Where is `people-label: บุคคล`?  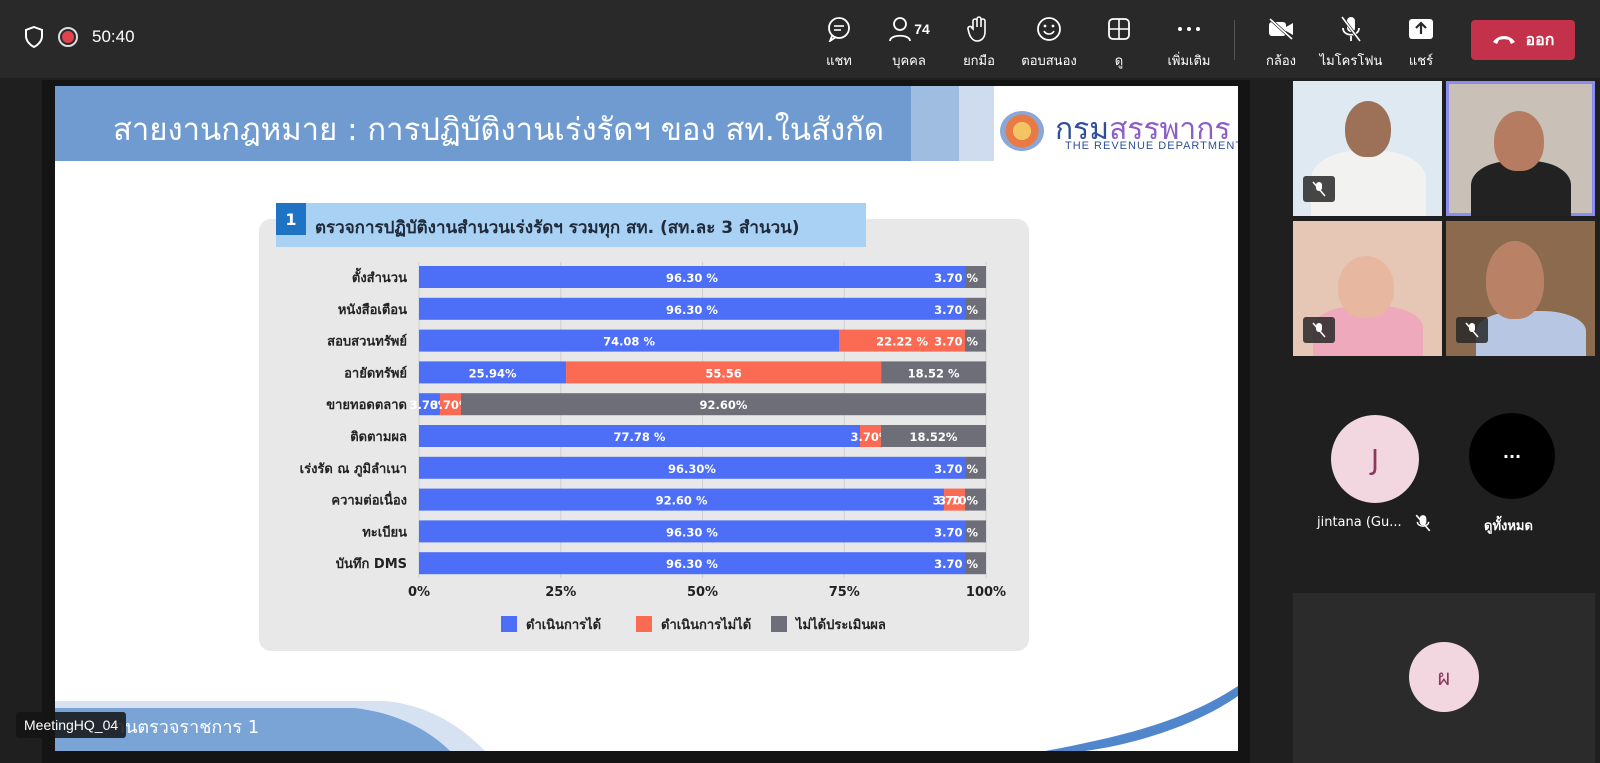 people-label: บุคคล is located at coordinates (909, 61).